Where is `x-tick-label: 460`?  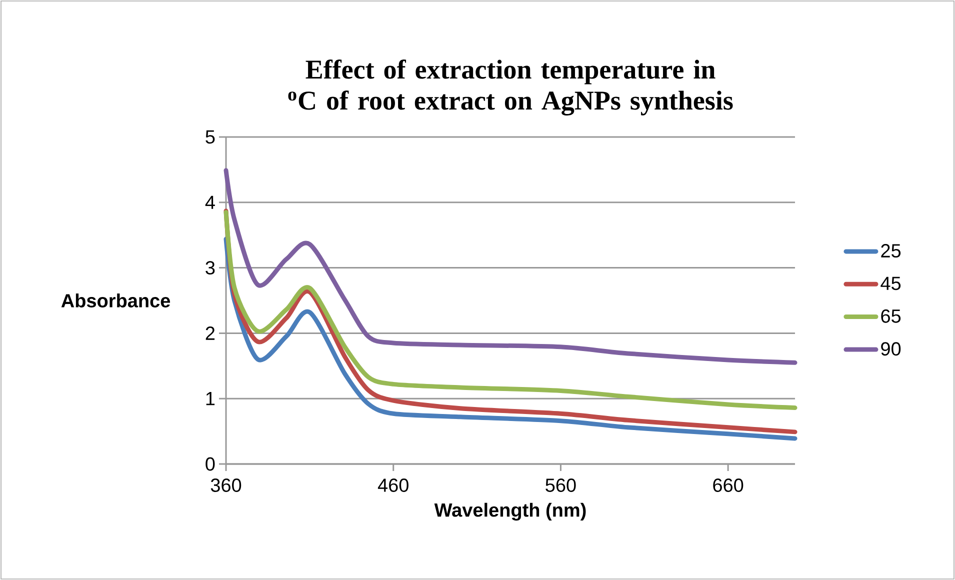
x-tick-label: 460 is located at coordinates (393, 485).